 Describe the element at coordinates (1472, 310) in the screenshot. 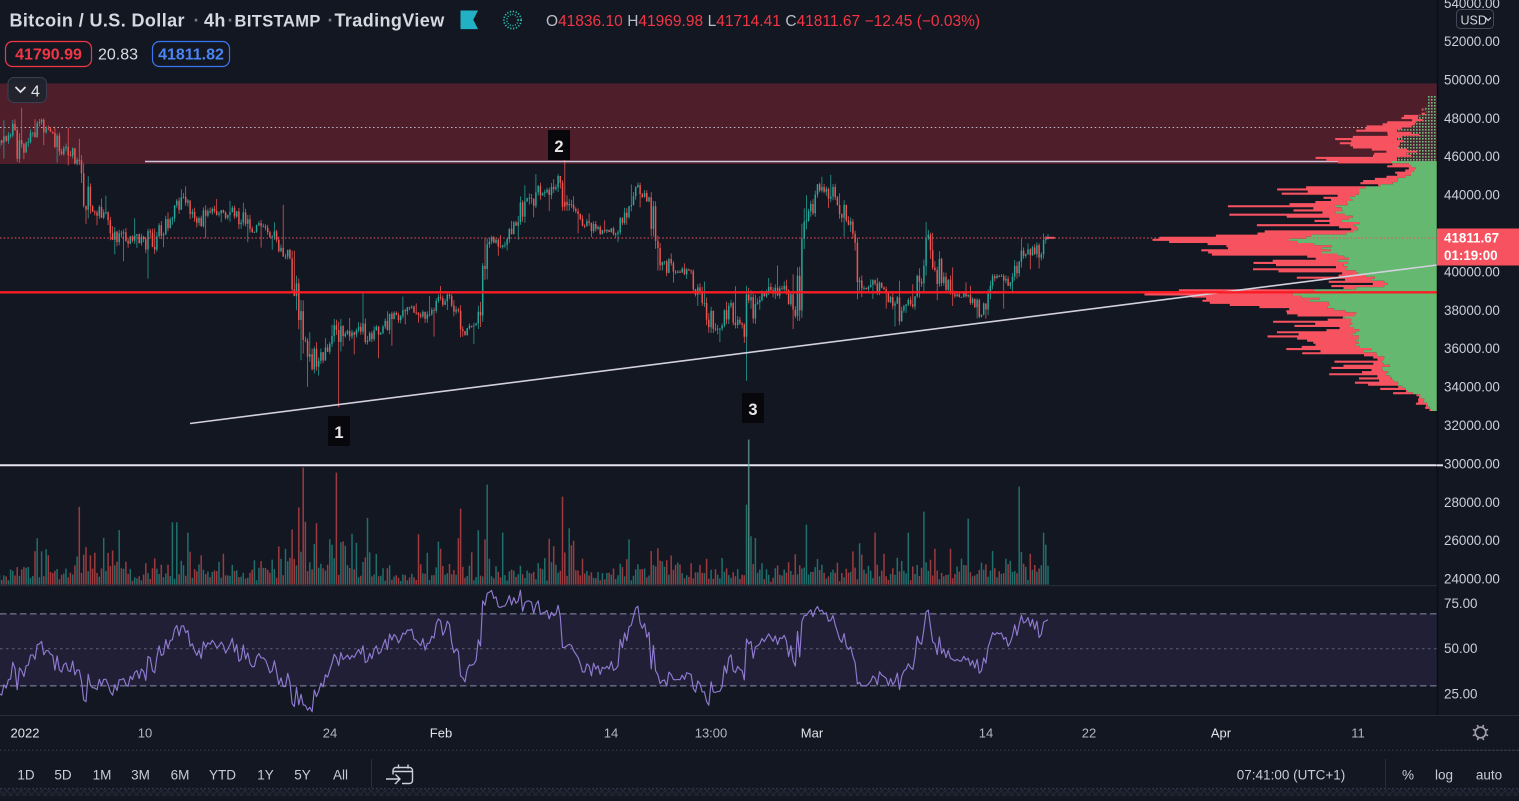

I see `svg-text: 38000.00` at that location.